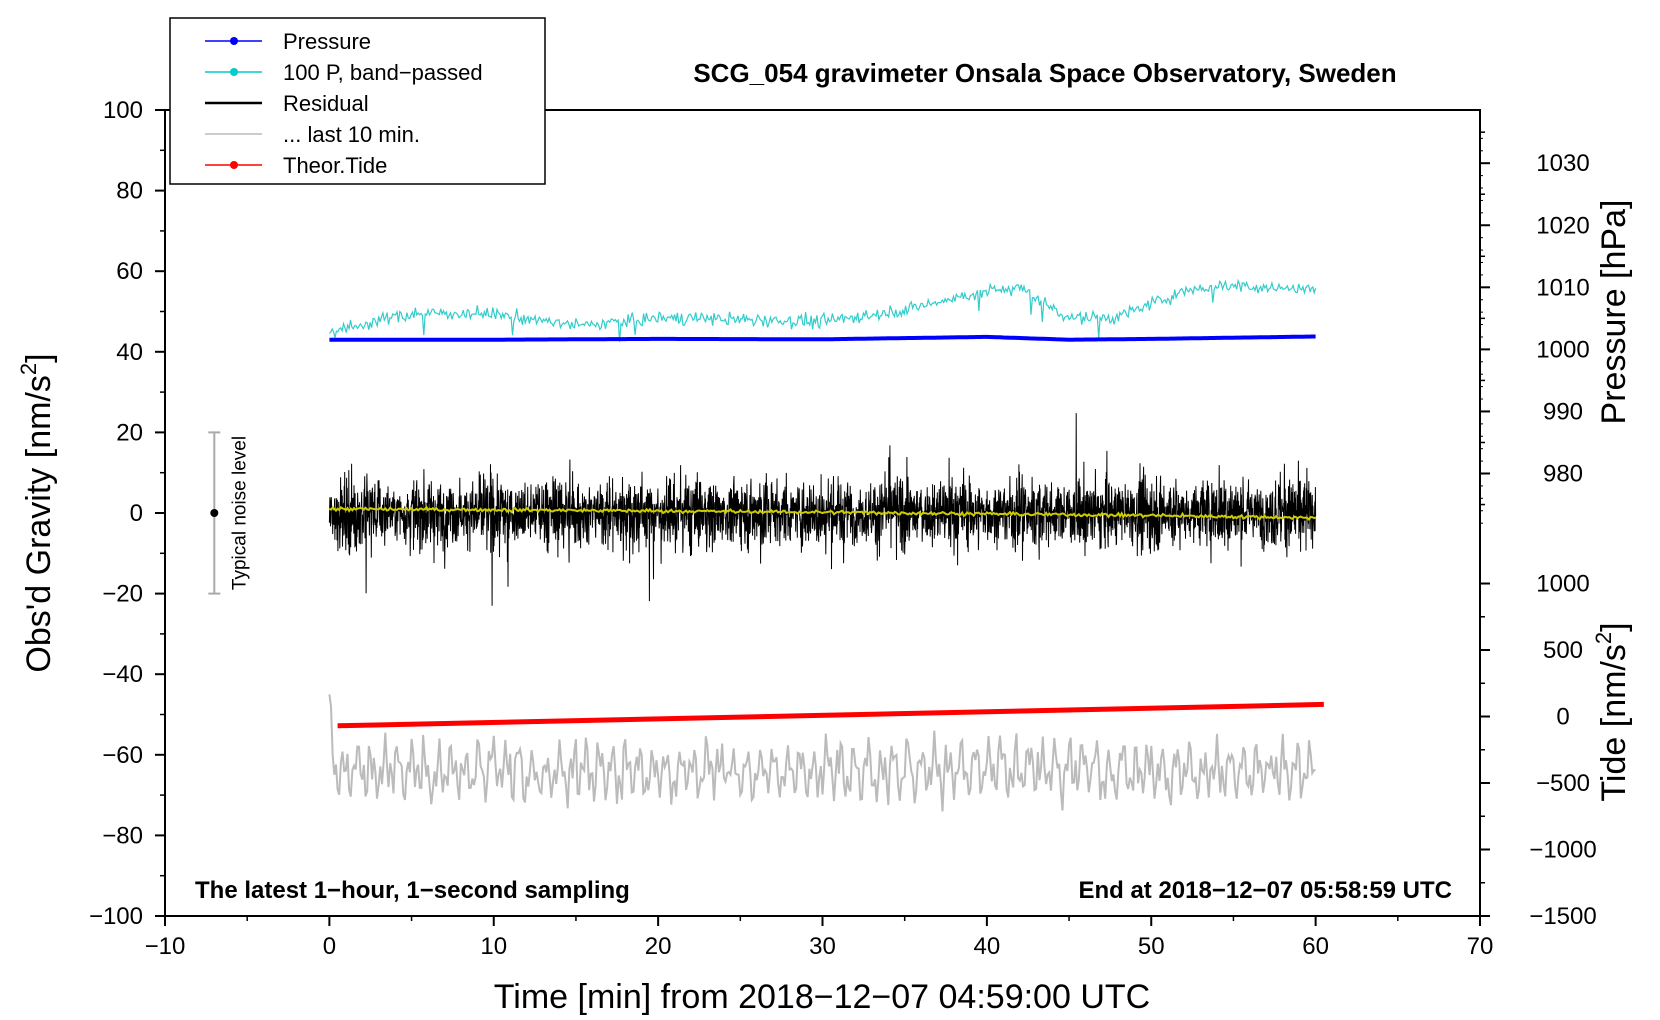 This screenshot has height=1020, width=1660. Describe the element at coordinates (214, 513) in the screenshot. I see `noise-bar-dot` at that location.